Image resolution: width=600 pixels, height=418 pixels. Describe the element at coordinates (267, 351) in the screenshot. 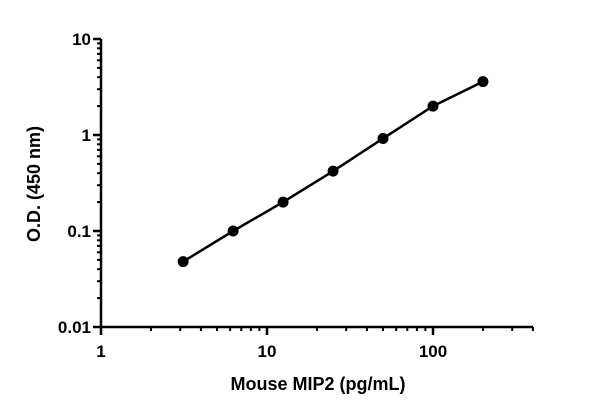

I see `x-tick-label: 10` at that location.